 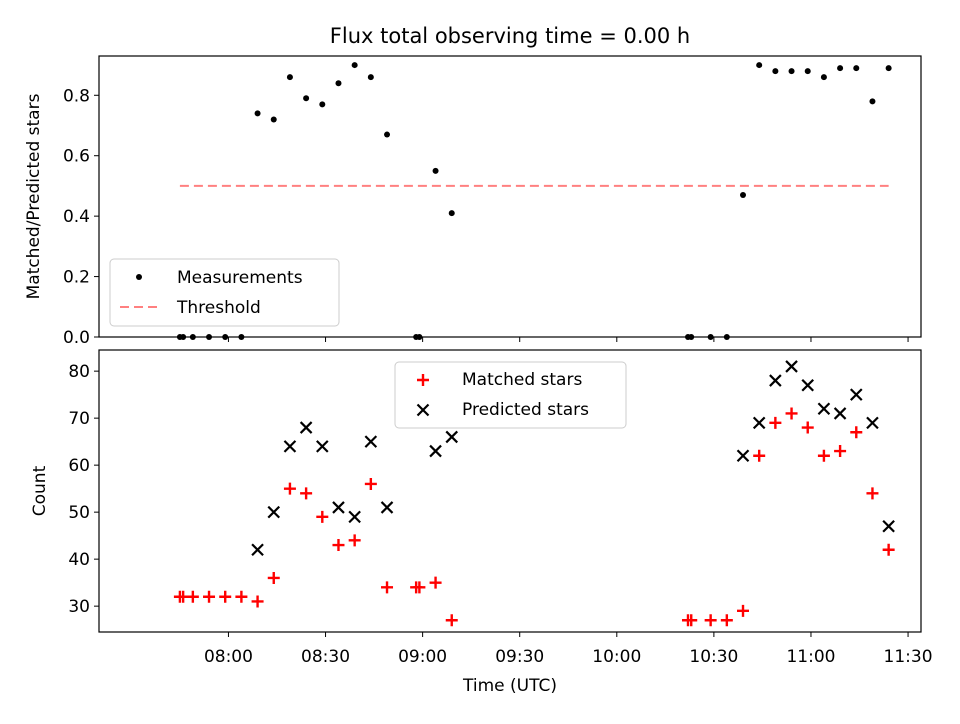 What do you see at coordinates (522, 380) in the screenshot?
I see `matched-legend-label: Matched stars` at bounding box center [522, 380].